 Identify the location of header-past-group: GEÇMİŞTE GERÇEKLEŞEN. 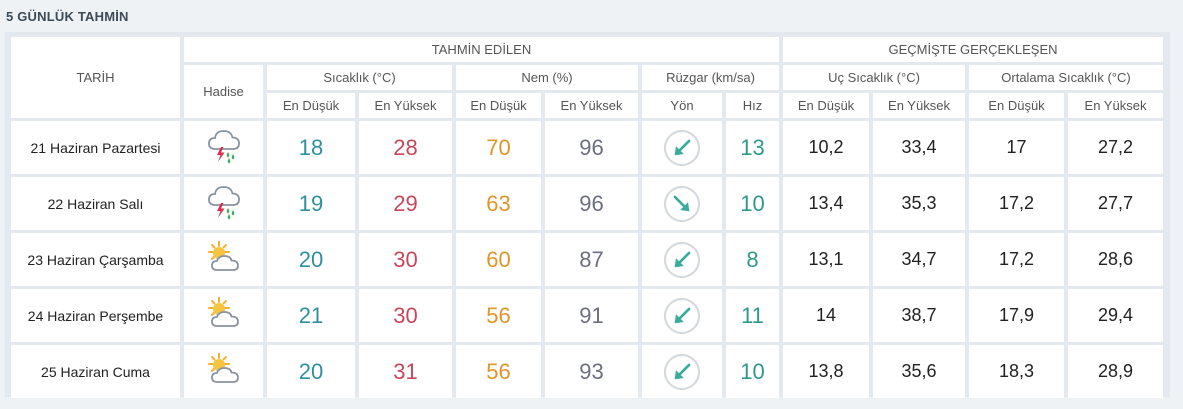
(973, 49).